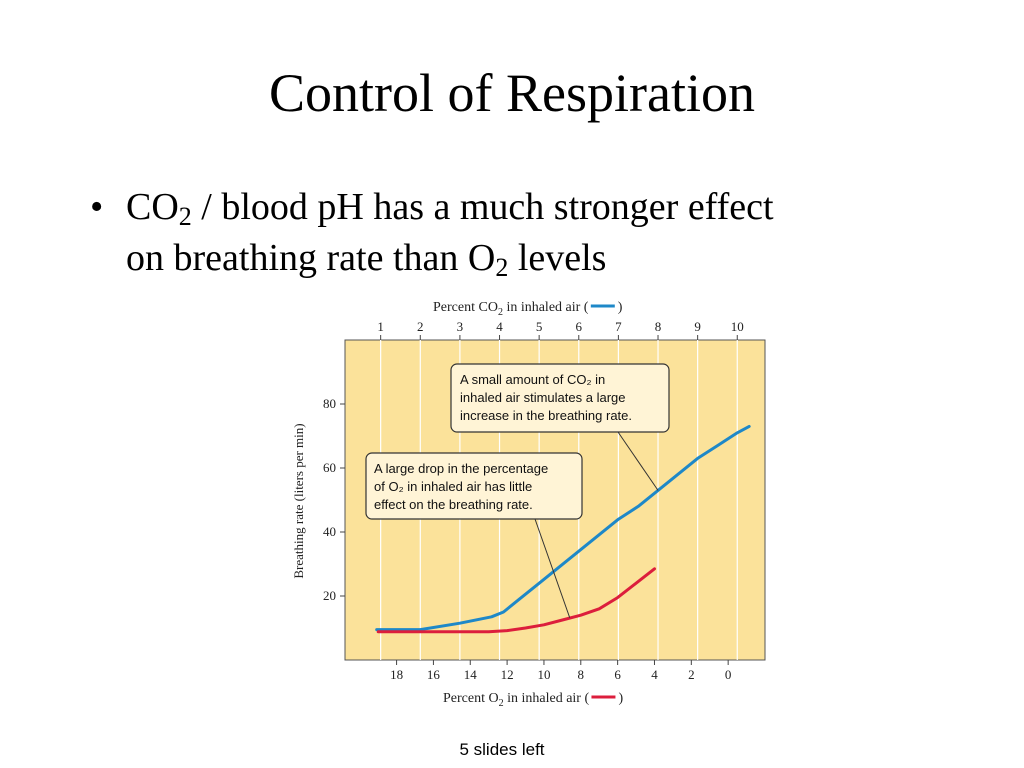 This screenshot has height=768, width=1024. Describe the element at coordinates (329, 467) in the screenshot. I see `y-axis-tick-label: 60` at that location.